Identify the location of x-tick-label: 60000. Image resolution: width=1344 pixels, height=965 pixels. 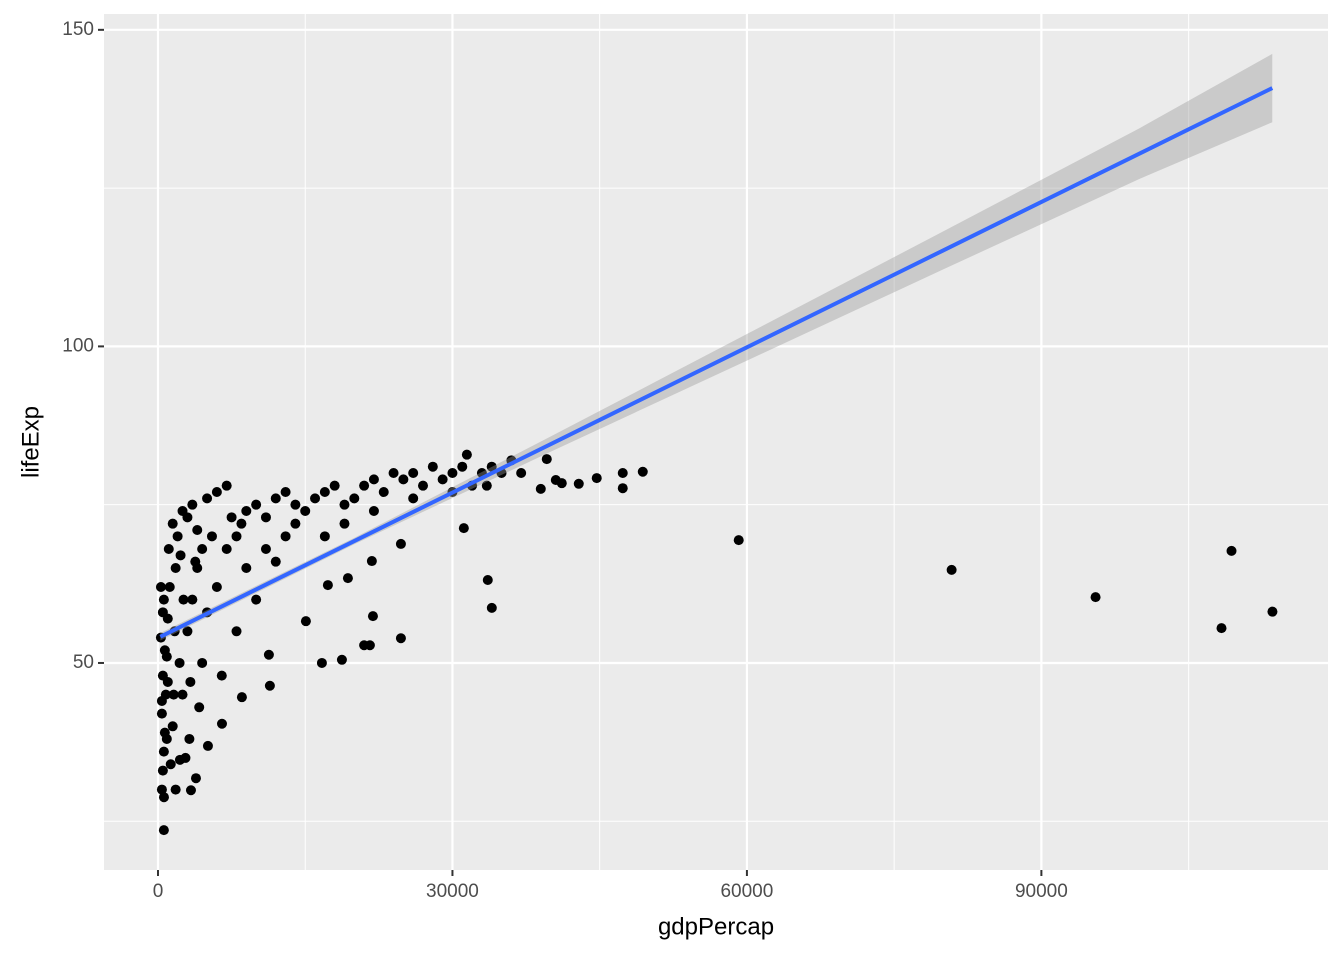
(746, 891).